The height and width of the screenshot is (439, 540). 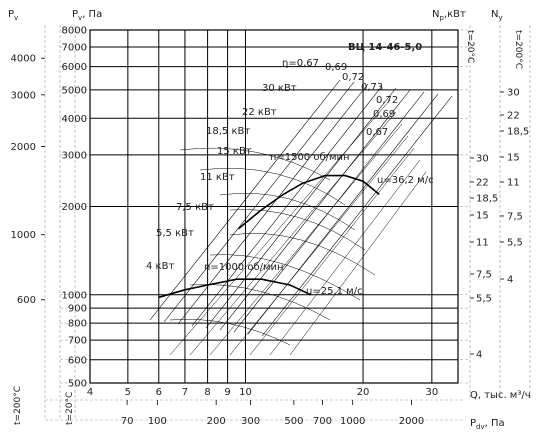 I want to click on pv200-tick-label: 4000, so click(x=23, y=59).